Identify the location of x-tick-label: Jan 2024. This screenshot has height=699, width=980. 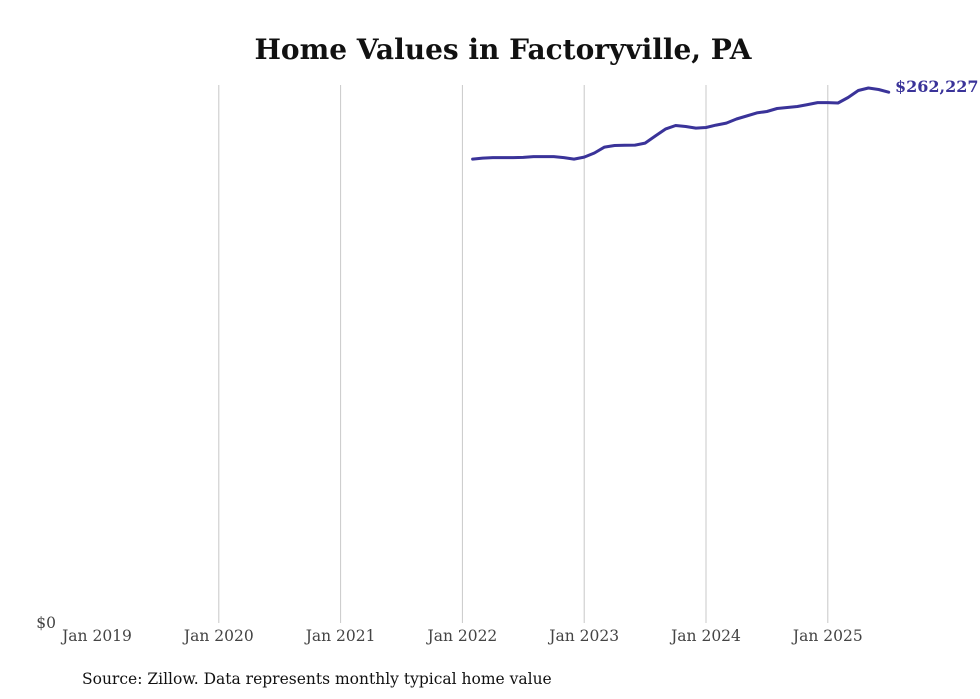
(705, 636).